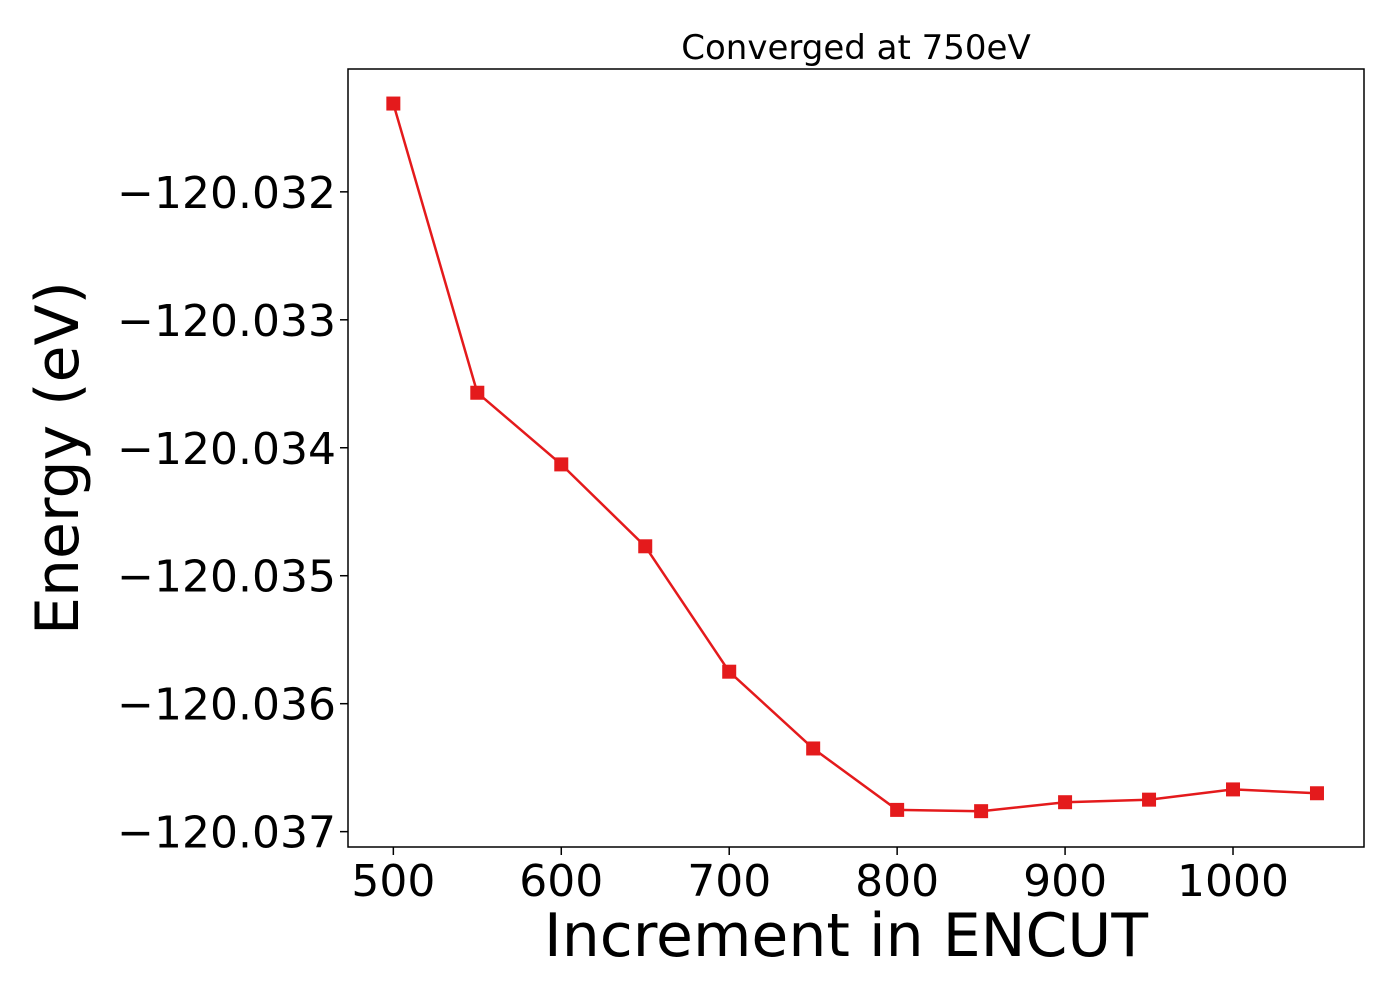 The height and width of the screenshot is (1000, 1400). What do you see at coordinates (226, 833) in the screenshot?
I see `y-tick-label: −120.037` at bounding box center [226, 833].